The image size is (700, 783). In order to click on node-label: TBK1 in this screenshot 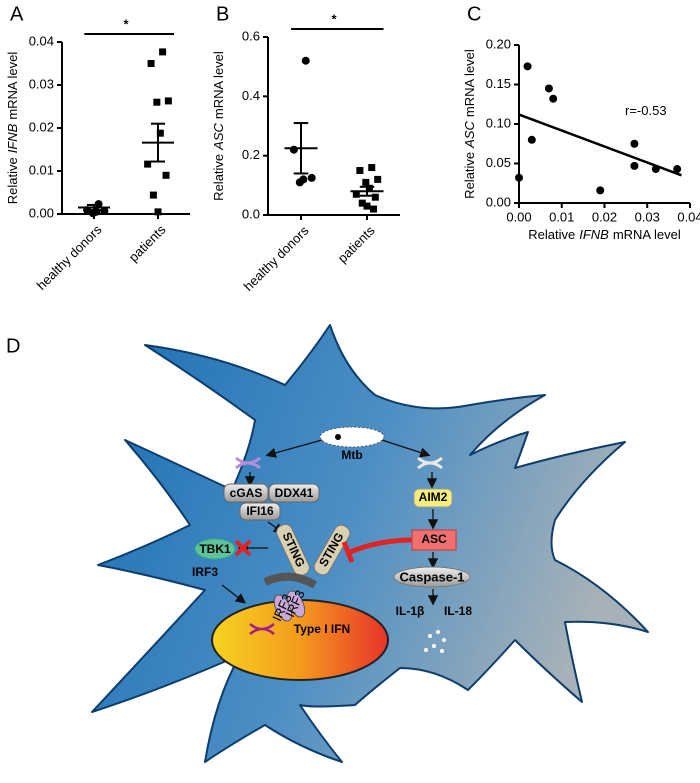, I will do `click(215, 549)`.